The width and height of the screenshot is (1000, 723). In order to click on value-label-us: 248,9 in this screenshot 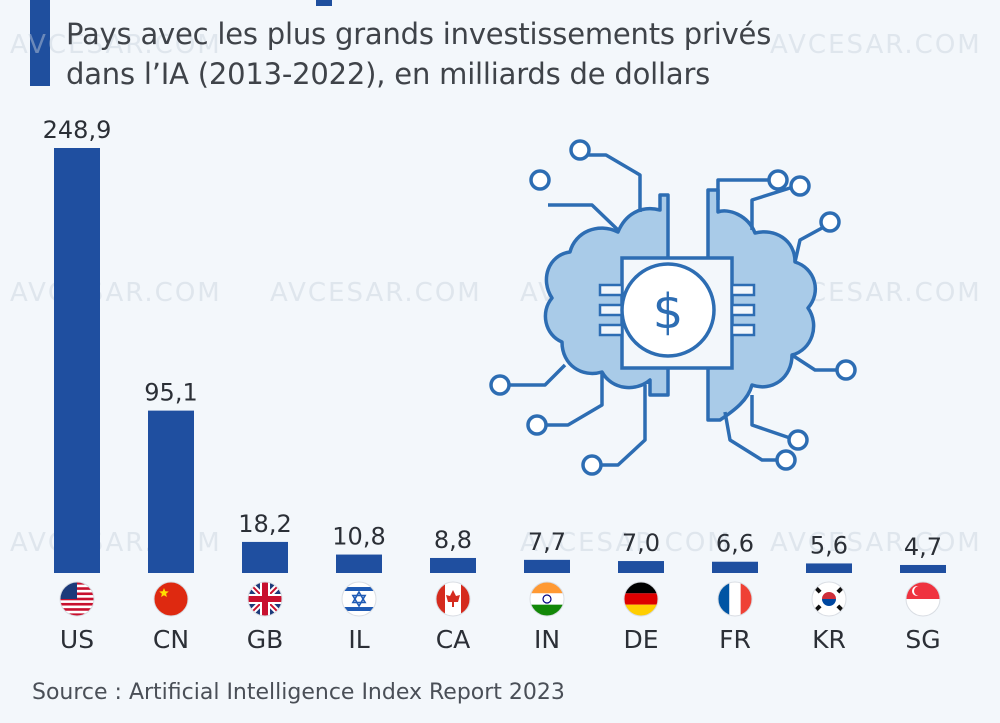, I will do `click(77, 130)`.